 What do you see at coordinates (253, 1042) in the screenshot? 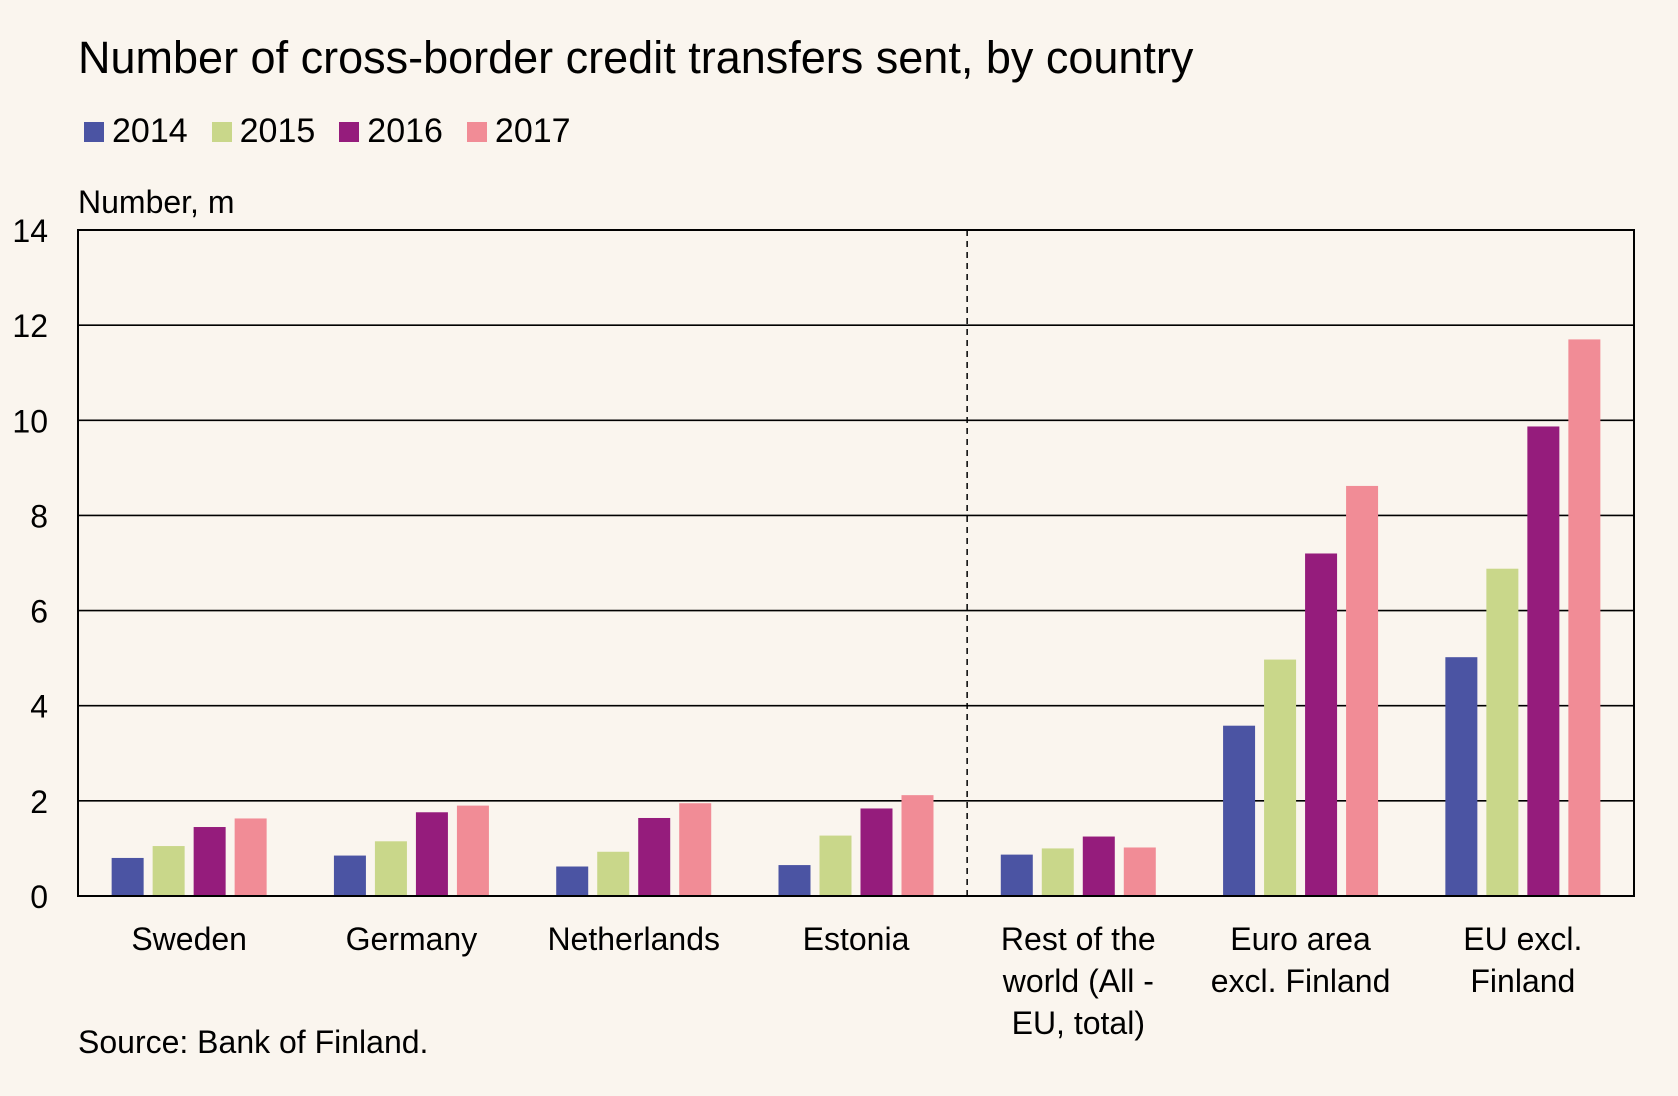
I see `source-note: Source: Bank of Finland.` at bounding box center [253, 1042].